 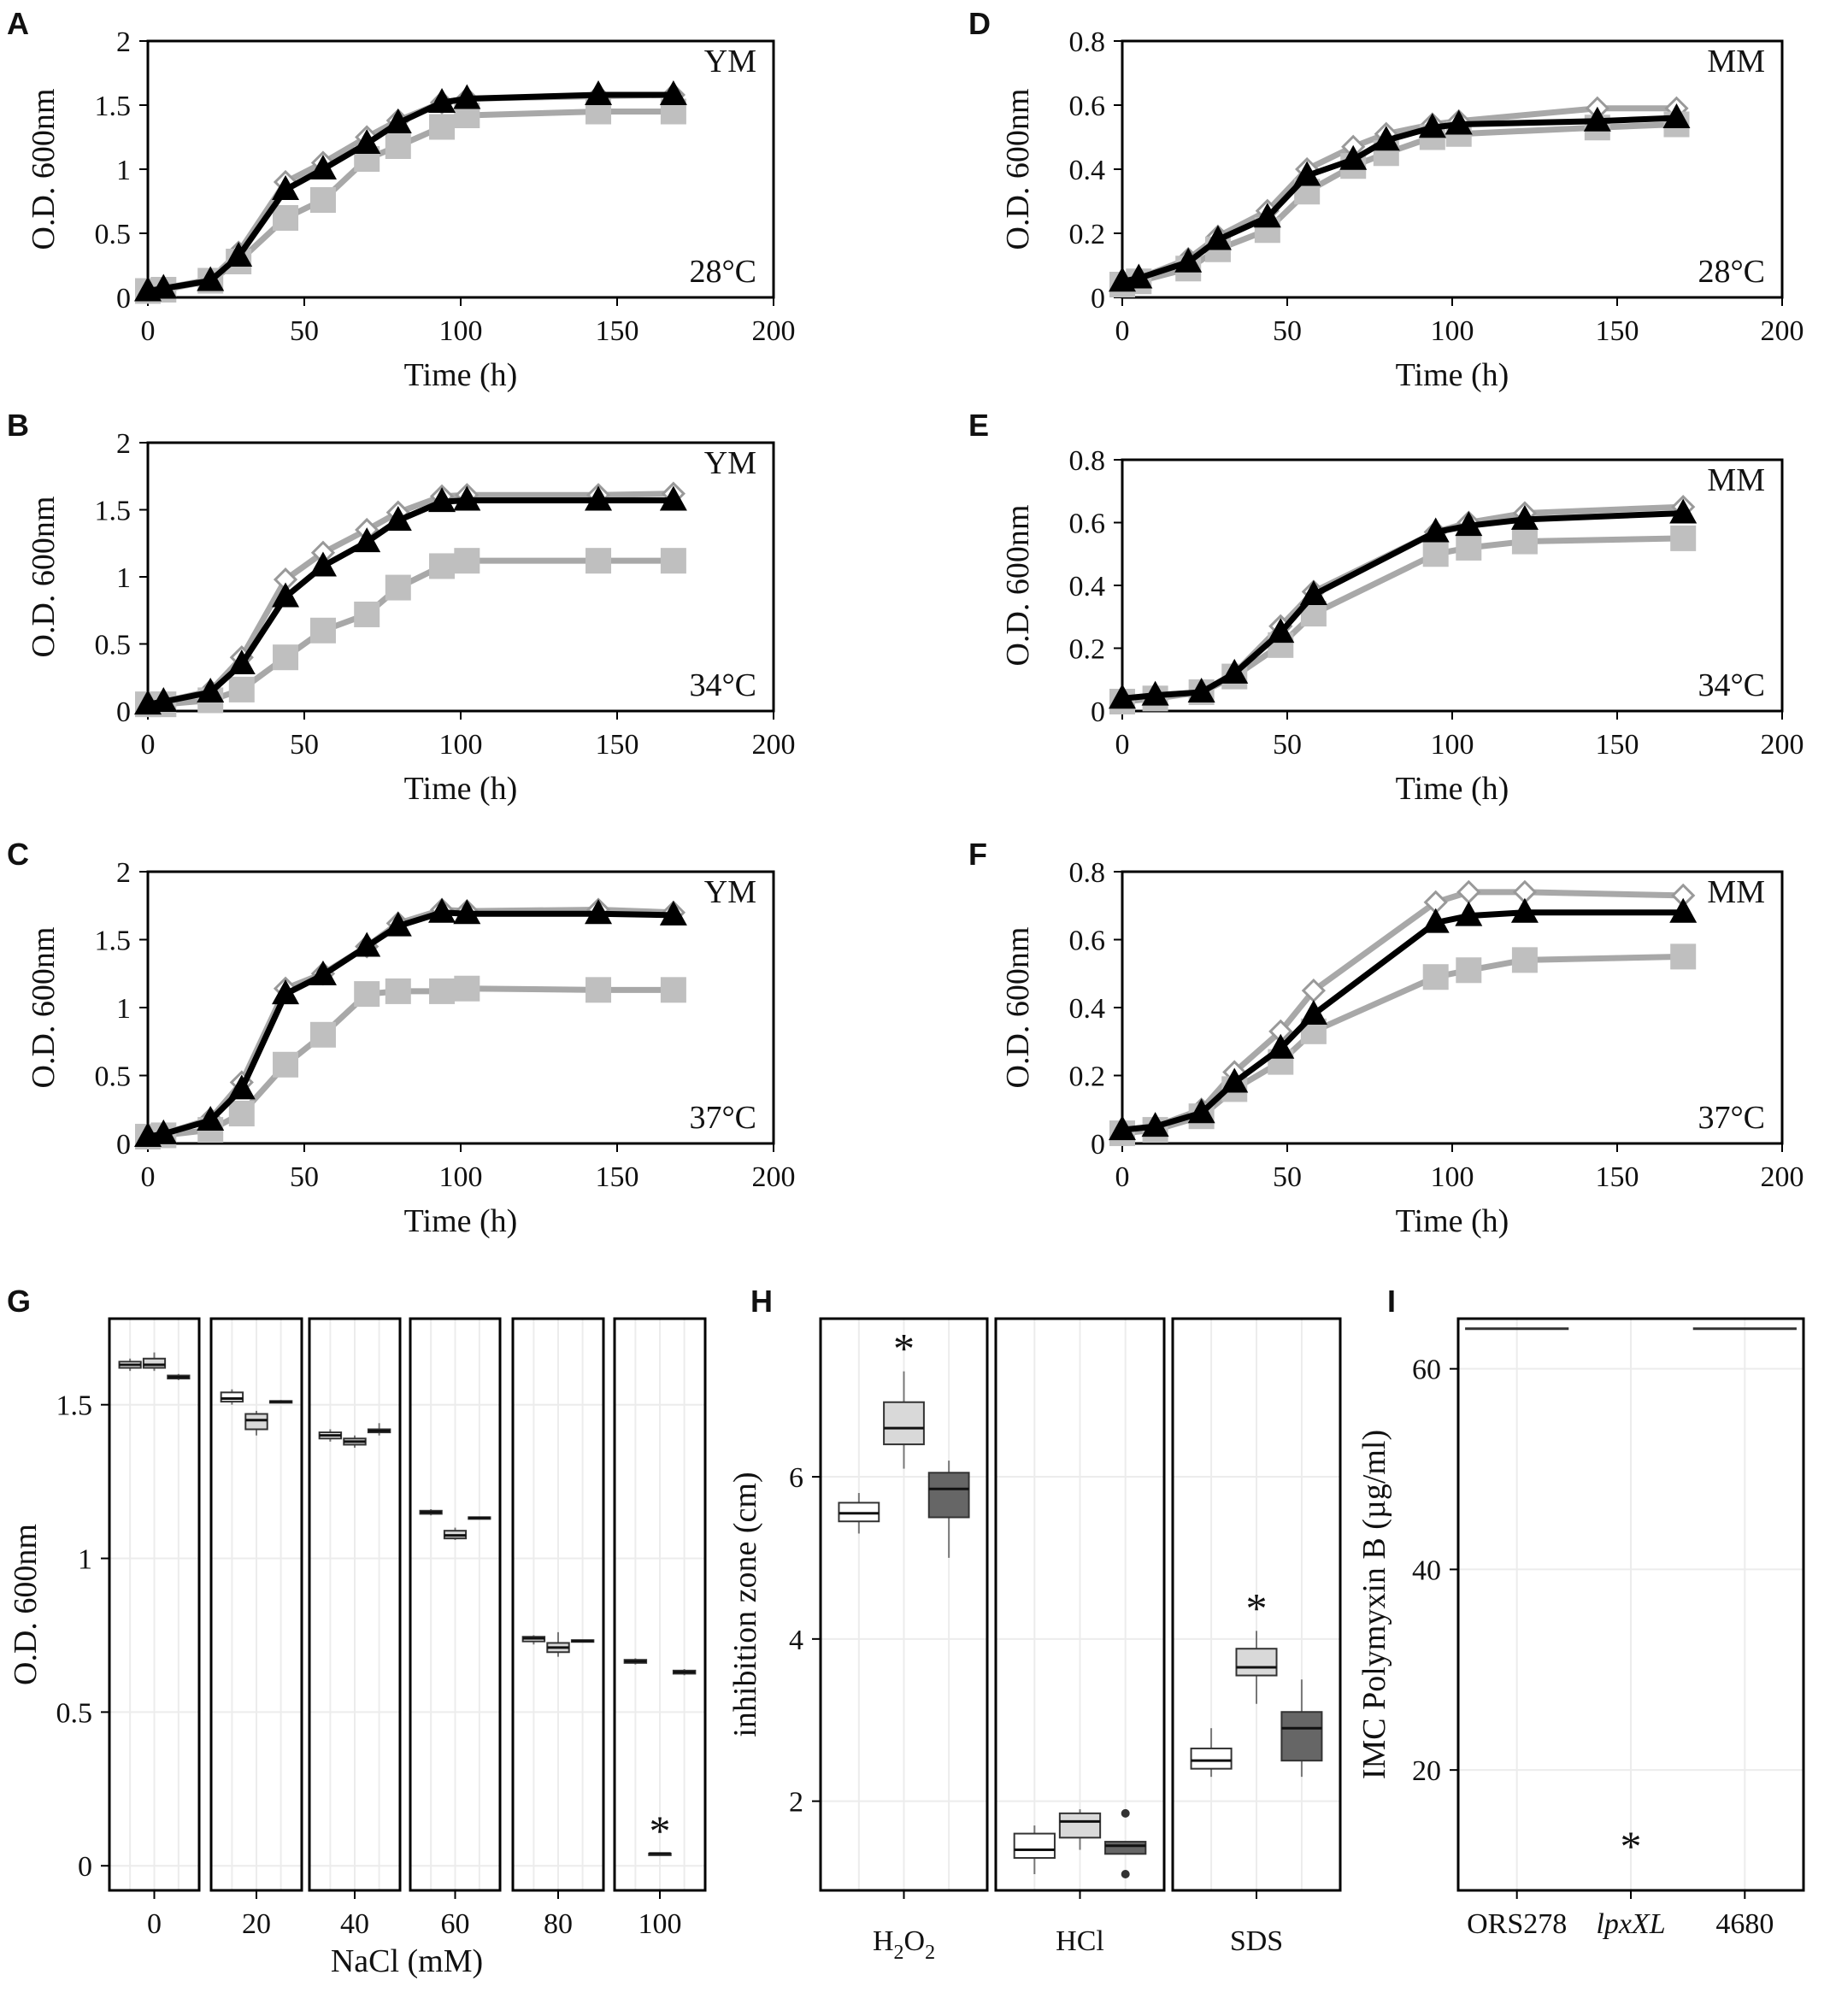 I want to click on y-tick-label: 0.2, so click(x=1087, y=650).